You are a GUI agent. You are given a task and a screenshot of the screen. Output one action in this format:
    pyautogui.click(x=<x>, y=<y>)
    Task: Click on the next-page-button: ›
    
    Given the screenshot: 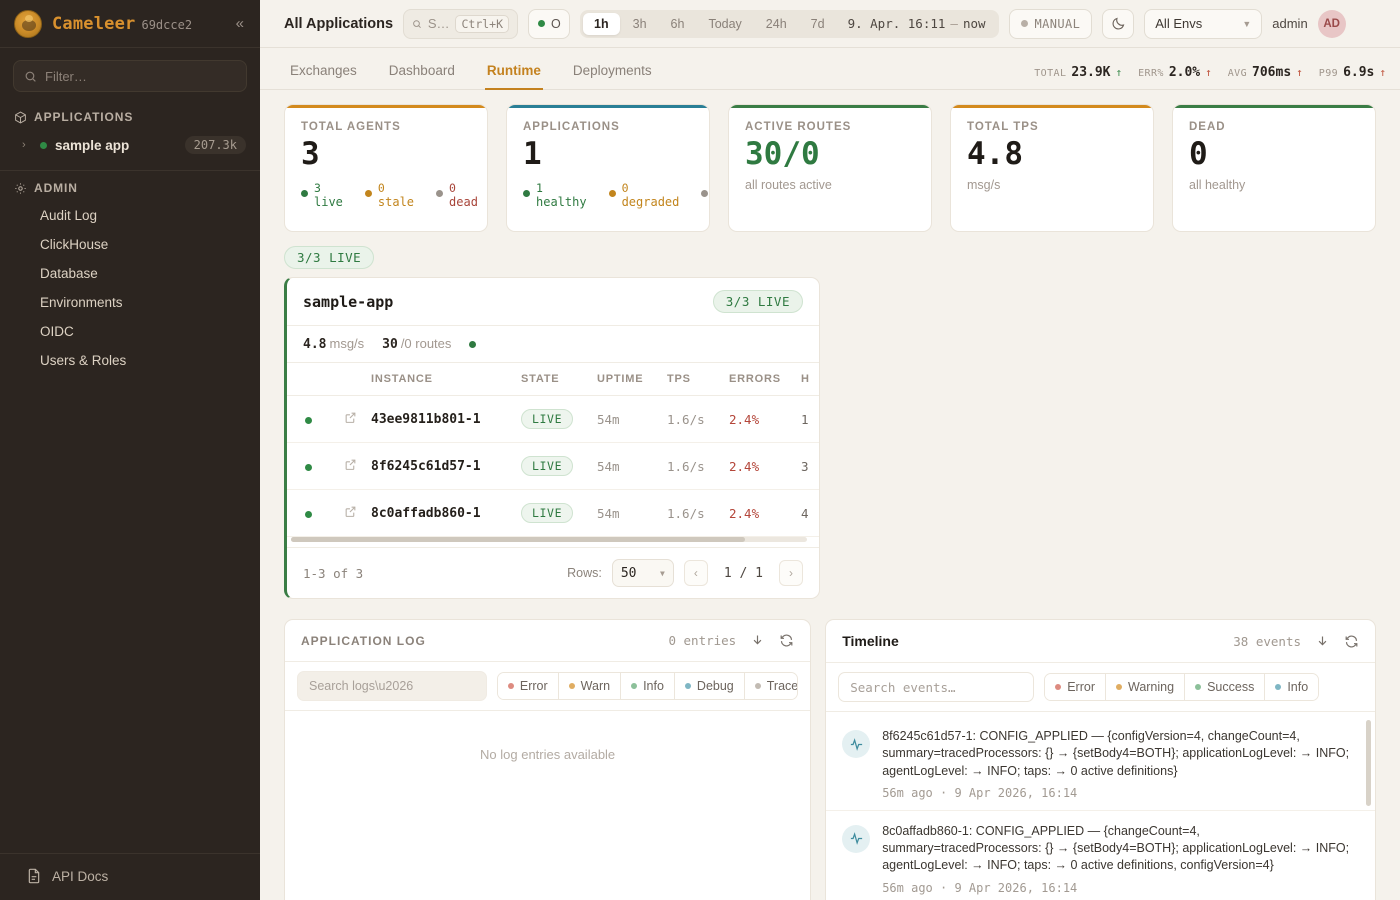 What is the action you would take?
    pyautogui.click(x=791, y=573)
    